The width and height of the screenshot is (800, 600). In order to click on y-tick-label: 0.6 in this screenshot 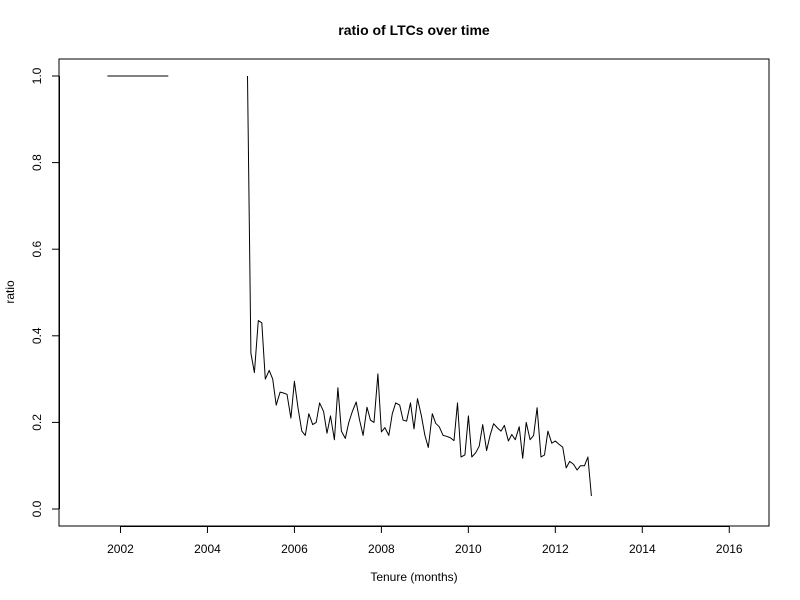, I will do `click(37, 249)`.